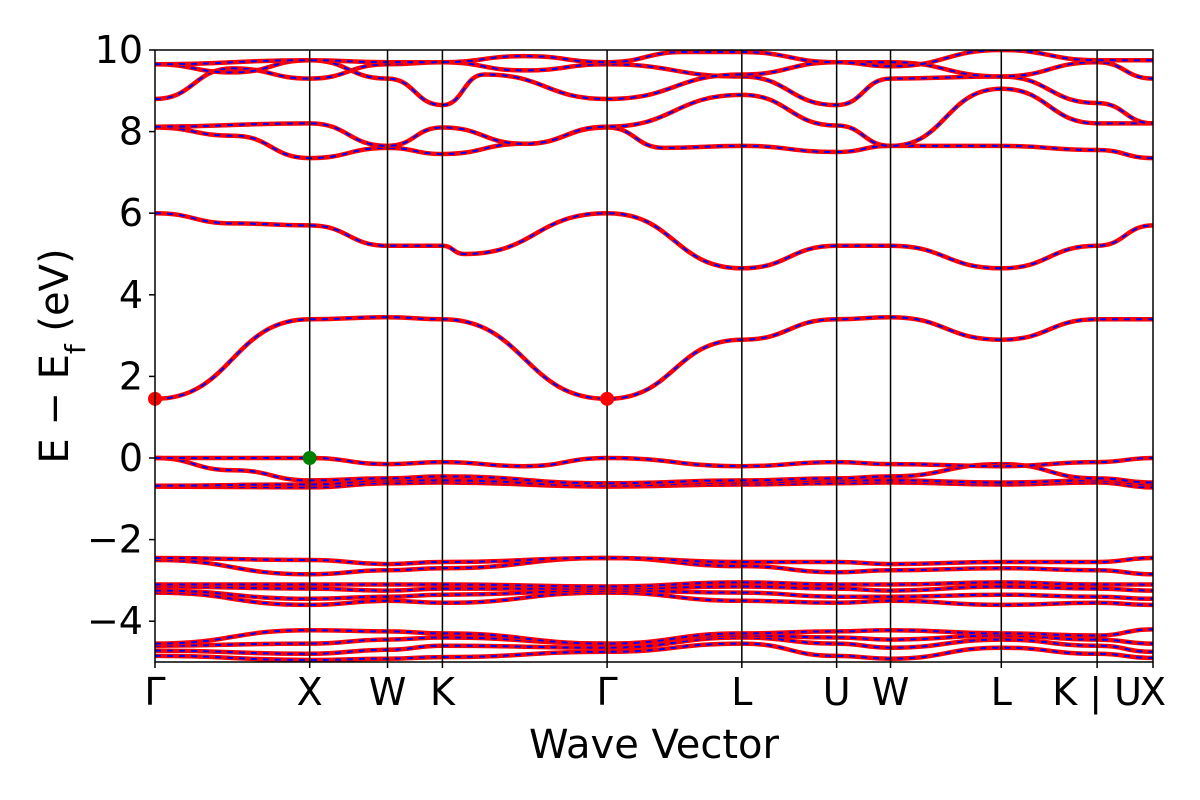 The height and width of the screenshot is (800, 1200). What do you see at coordinates (131, 458) in the screenshot?
I see `y-tick-label: 0` at bounding box center [131, 458].